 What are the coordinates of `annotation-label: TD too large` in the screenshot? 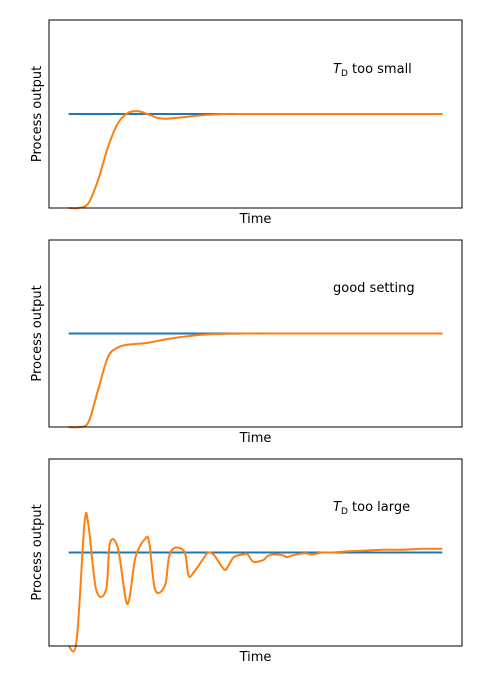 It's located at (371, 508).